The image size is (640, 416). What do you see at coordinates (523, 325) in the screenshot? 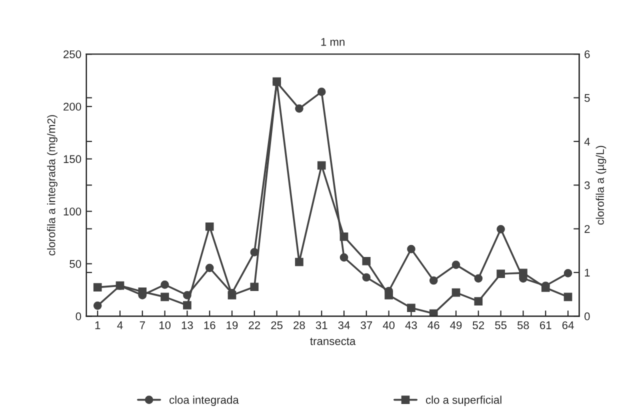
I see `x-tick-label: 58` at bounding box center [523, 325].